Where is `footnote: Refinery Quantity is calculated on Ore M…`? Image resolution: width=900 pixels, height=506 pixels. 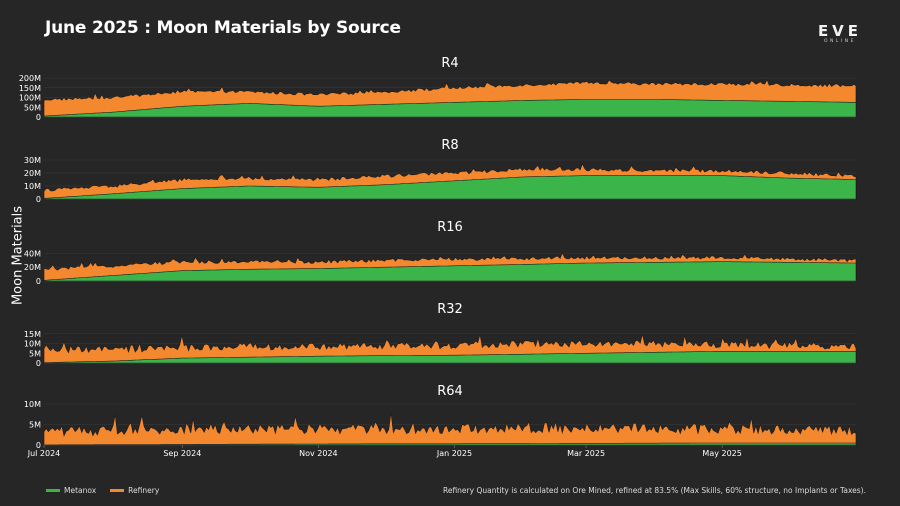 footnote: Refinery Quantity is calculated on Ore M… is located at coordinates (654, 490).